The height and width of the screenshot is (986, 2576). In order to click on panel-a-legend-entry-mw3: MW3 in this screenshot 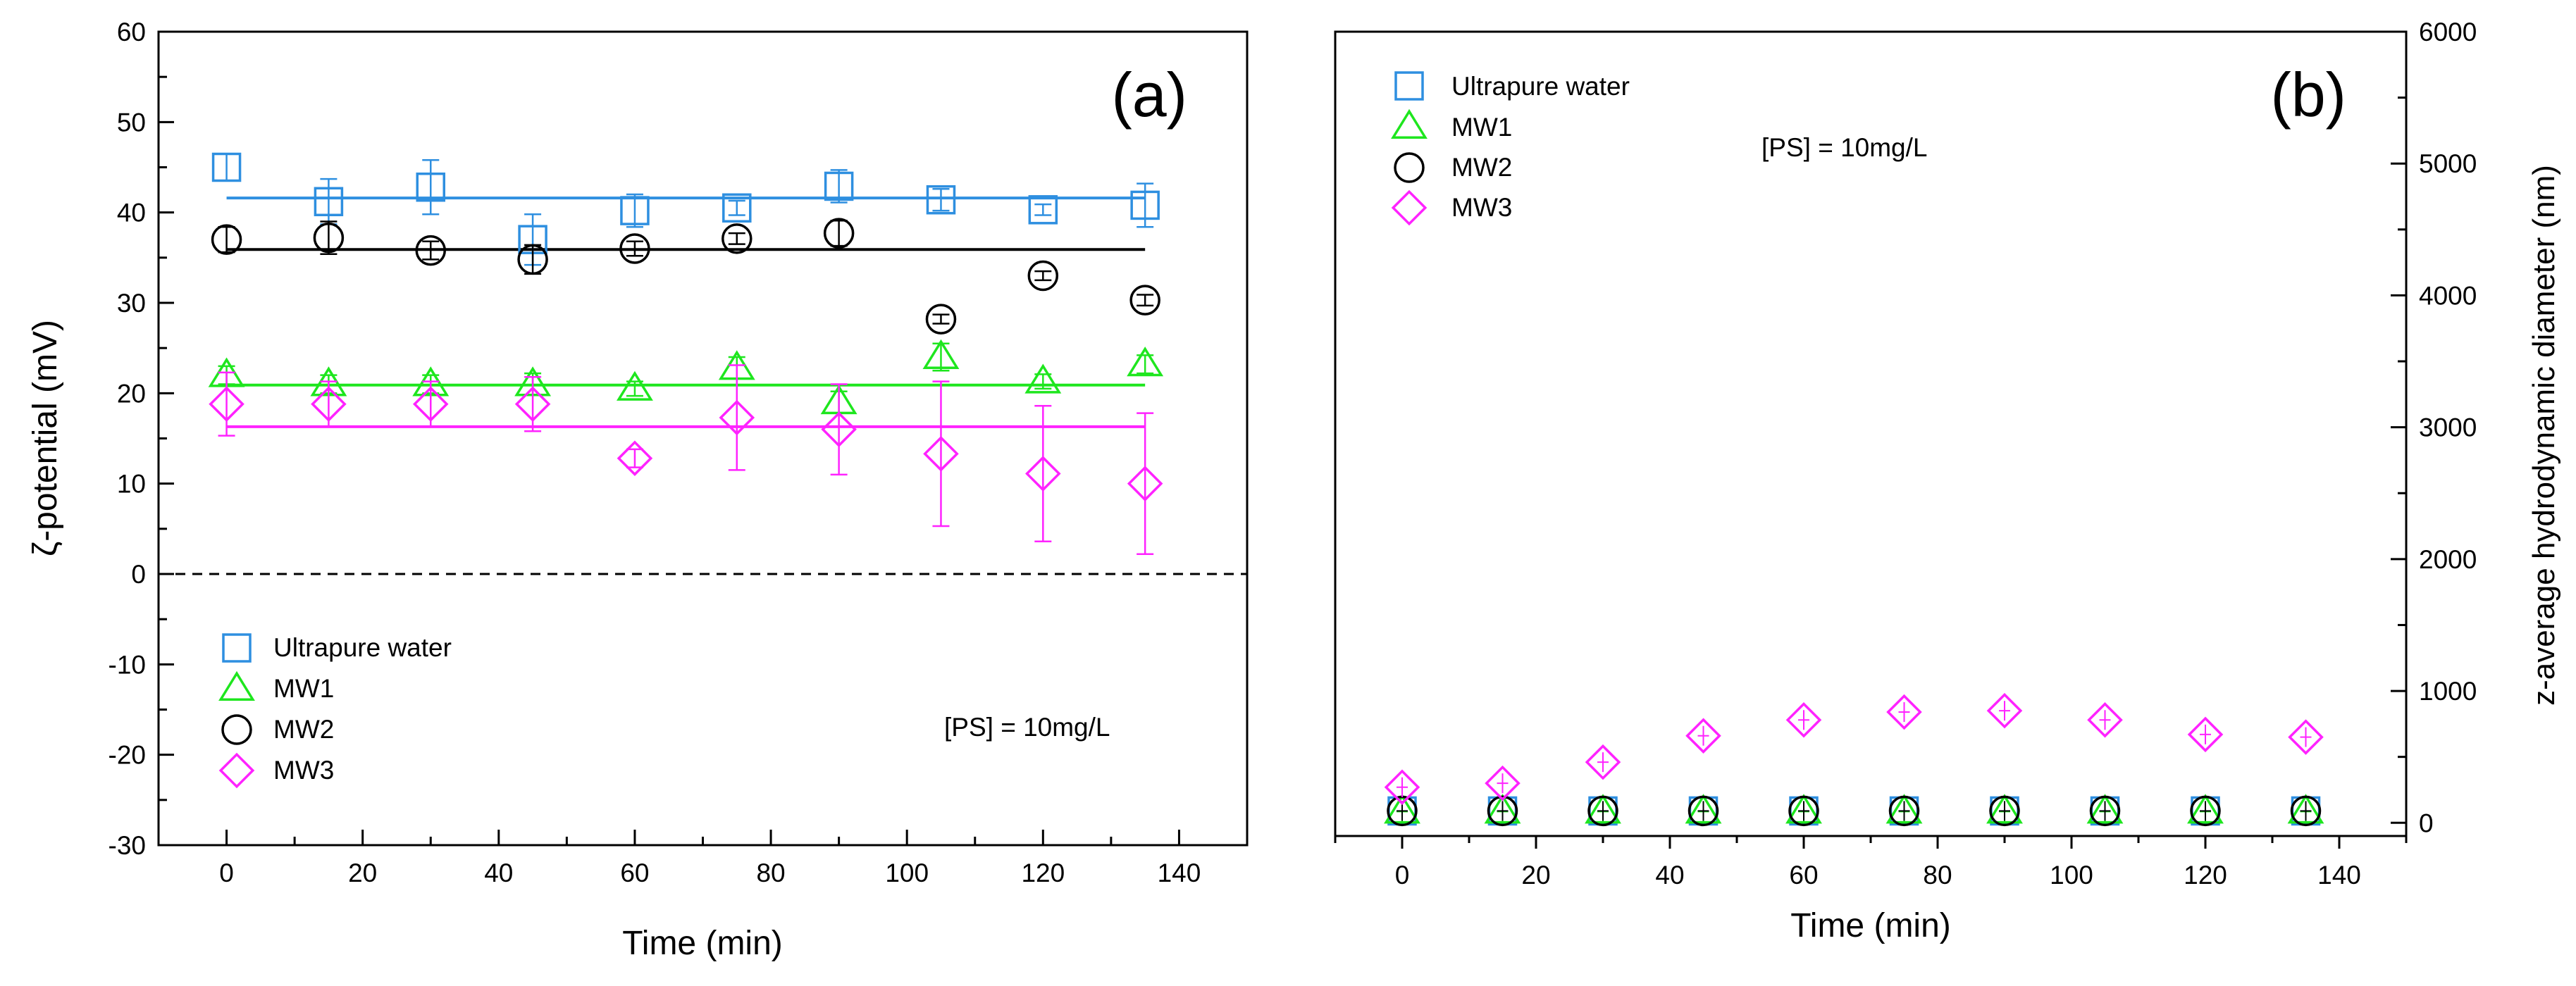, I will do `click(303, 770)`.